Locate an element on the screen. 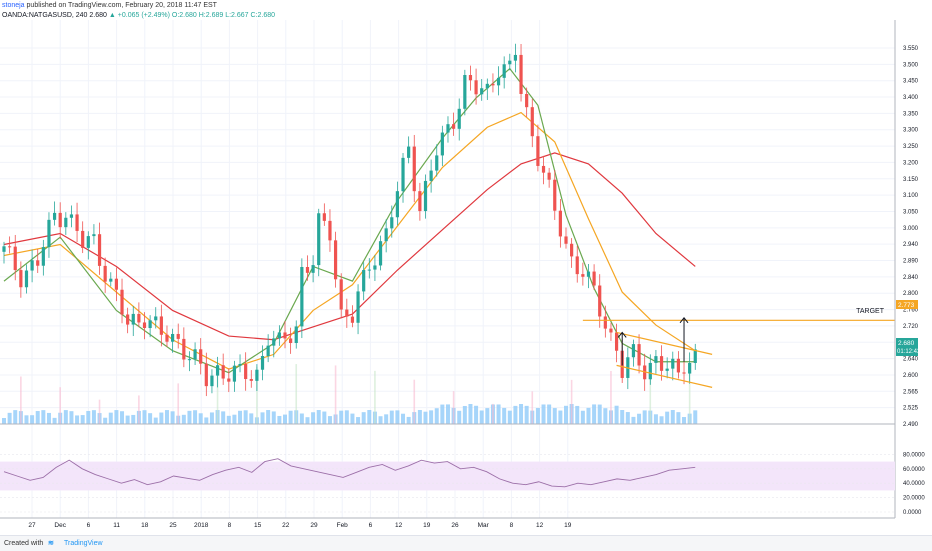  y-tick-label: 3.050 is located at coordinates (911, 212).